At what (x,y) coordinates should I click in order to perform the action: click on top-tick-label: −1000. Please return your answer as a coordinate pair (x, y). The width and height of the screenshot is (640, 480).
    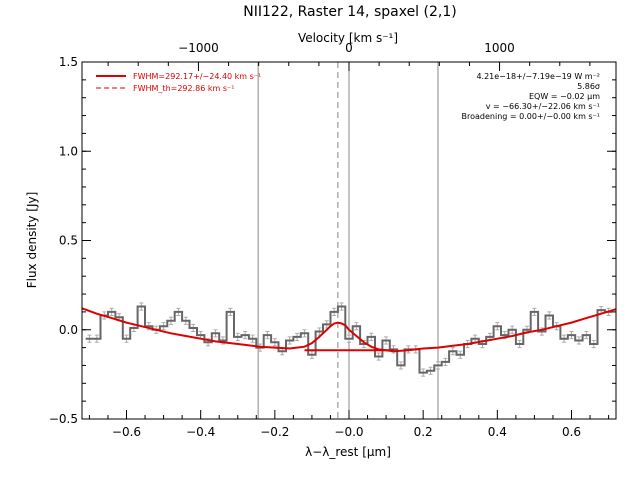
    Looking at the image, I should click on (198, 48).